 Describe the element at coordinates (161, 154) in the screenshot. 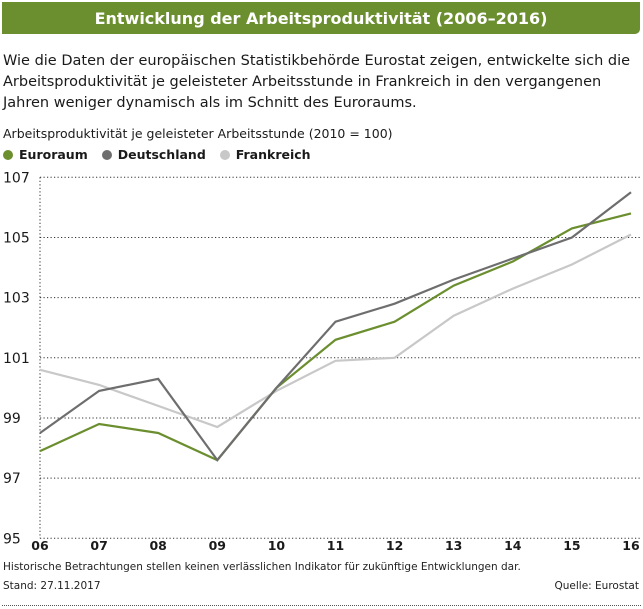

I see `legend-label-deutschland: Deutschland` at that location.